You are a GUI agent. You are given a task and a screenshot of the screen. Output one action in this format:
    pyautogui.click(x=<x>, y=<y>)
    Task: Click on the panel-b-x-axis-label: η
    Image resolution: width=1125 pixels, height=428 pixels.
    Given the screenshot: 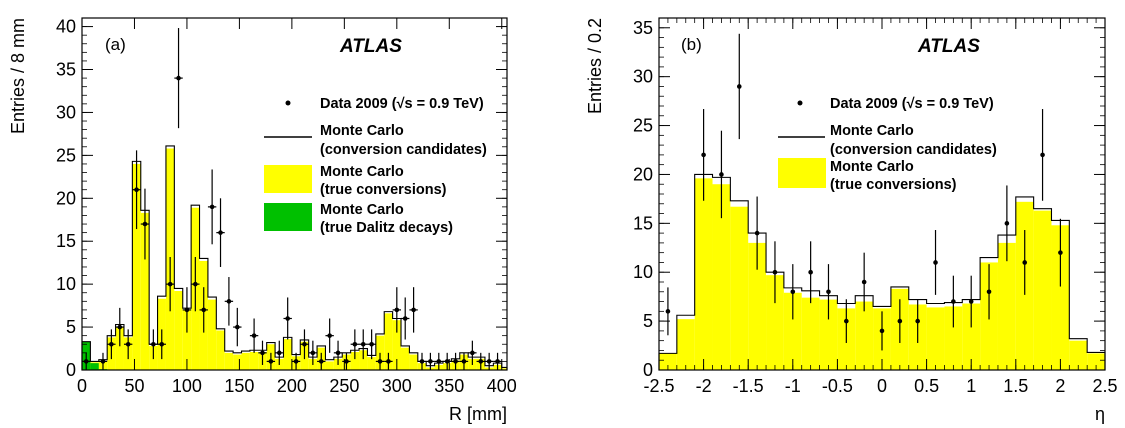 What is the action you would take?
    pyautogui.click(x=1100, y=414)
    